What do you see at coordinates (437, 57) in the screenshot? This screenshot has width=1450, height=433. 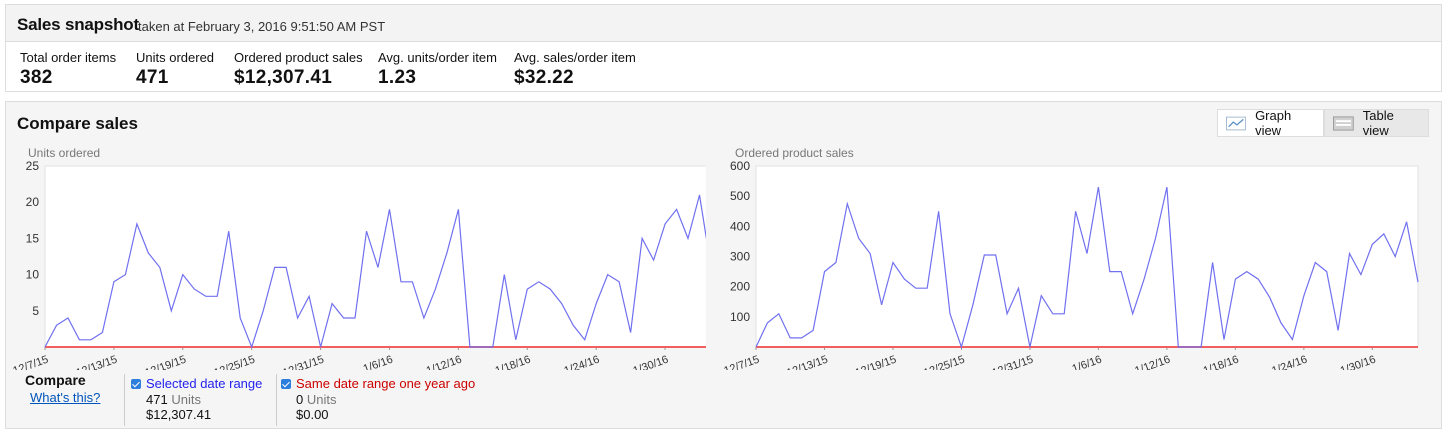 I see `metric-label: Avg. units/order item` at bounding box center [437, 57].